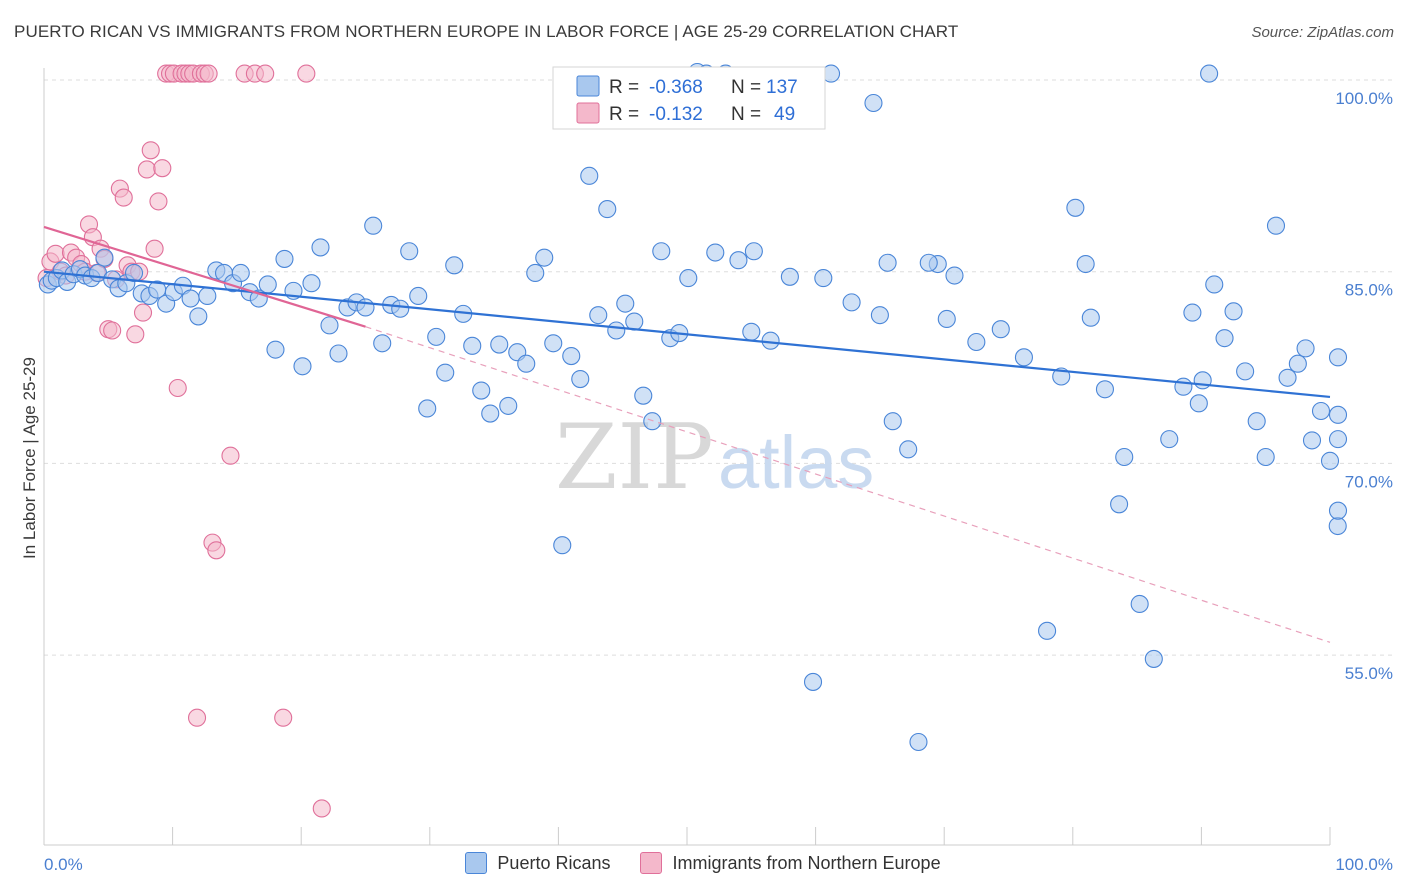 The height and width of the screenshot is (892, 1406). What do you see at coordinates (1369, 673) in the screenshot?
I see `y-tick-label: 55.0%` at bounding box center [1369, 673].